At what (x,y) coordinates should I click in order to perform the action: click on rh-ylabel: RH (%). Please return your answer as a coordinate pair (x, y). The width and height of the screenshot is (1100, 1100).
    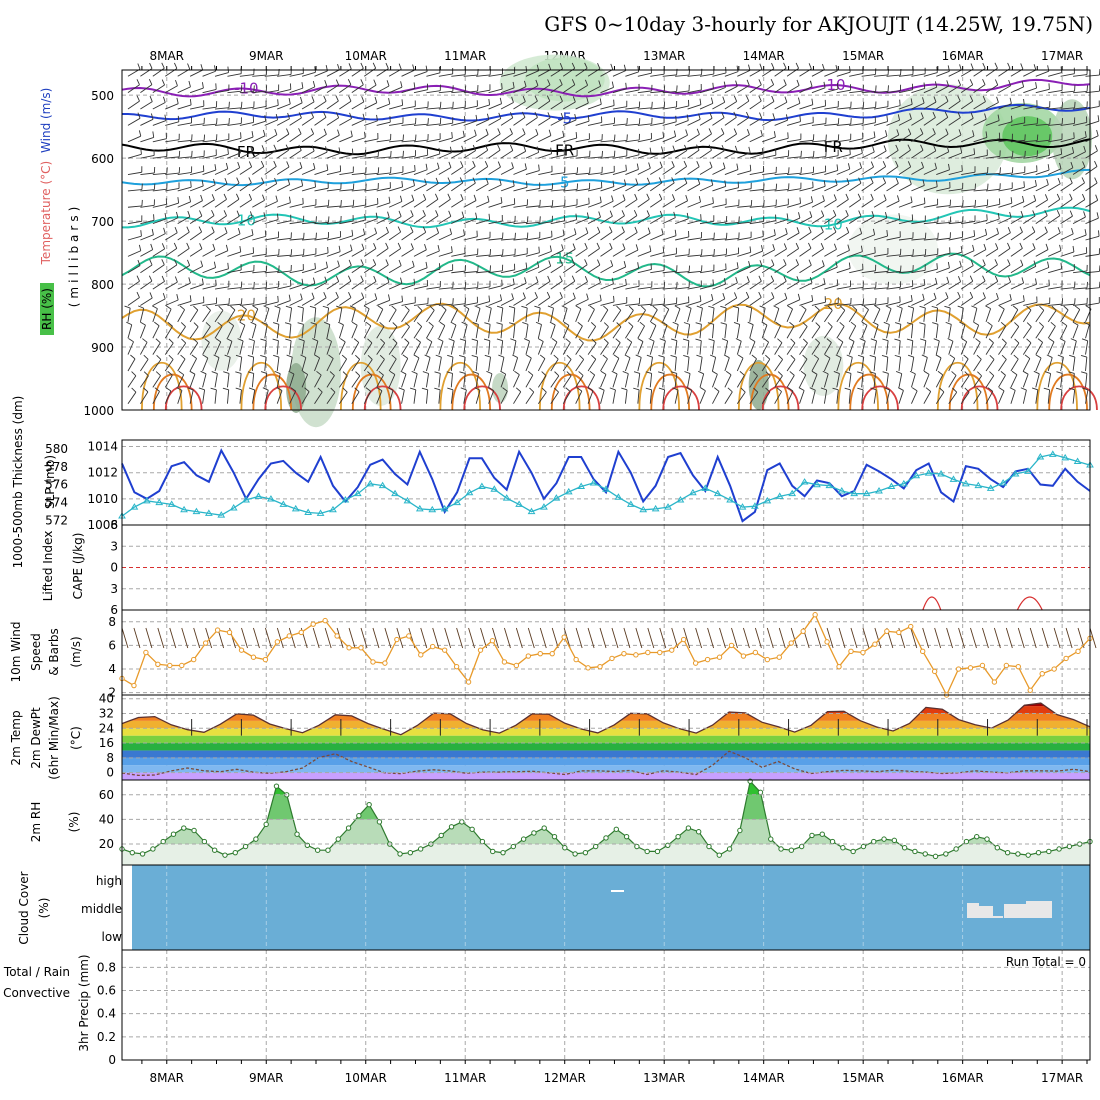
    Looking at the image, I should click on (47, 309).